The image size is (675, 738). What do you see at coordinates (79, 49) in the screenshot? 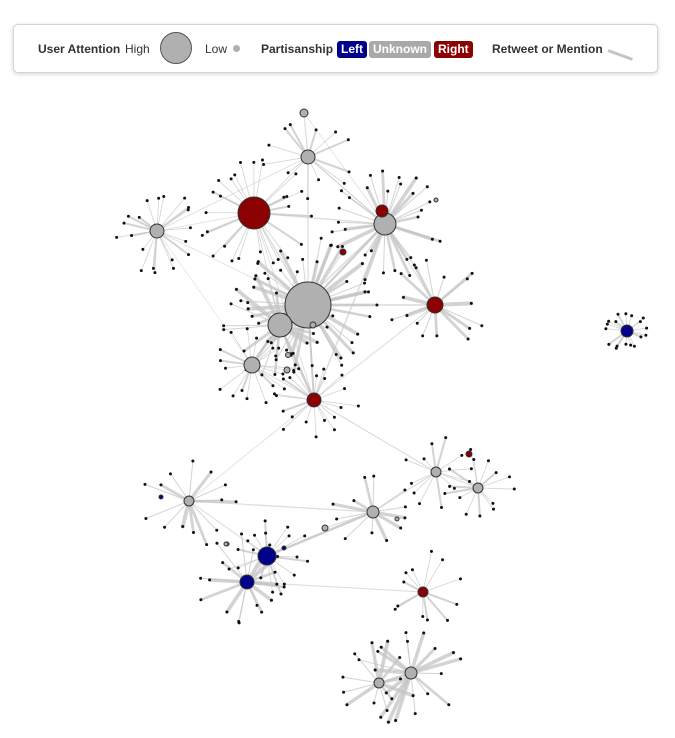
I see `attention-label: User Attention` at bounding box center [79, 49].